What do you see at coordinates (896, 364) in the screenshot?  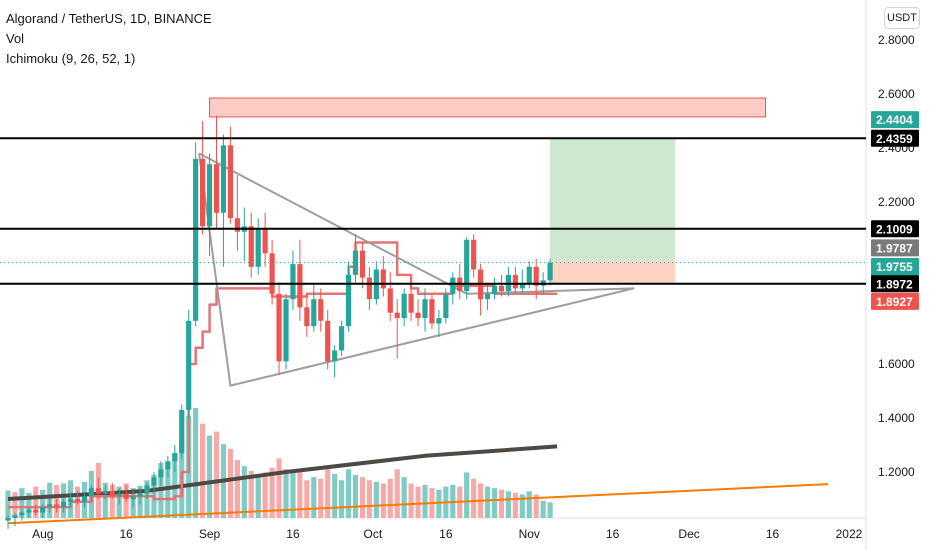 I see `price-tick-label: 1.6000` at bounding box center [896, 364].